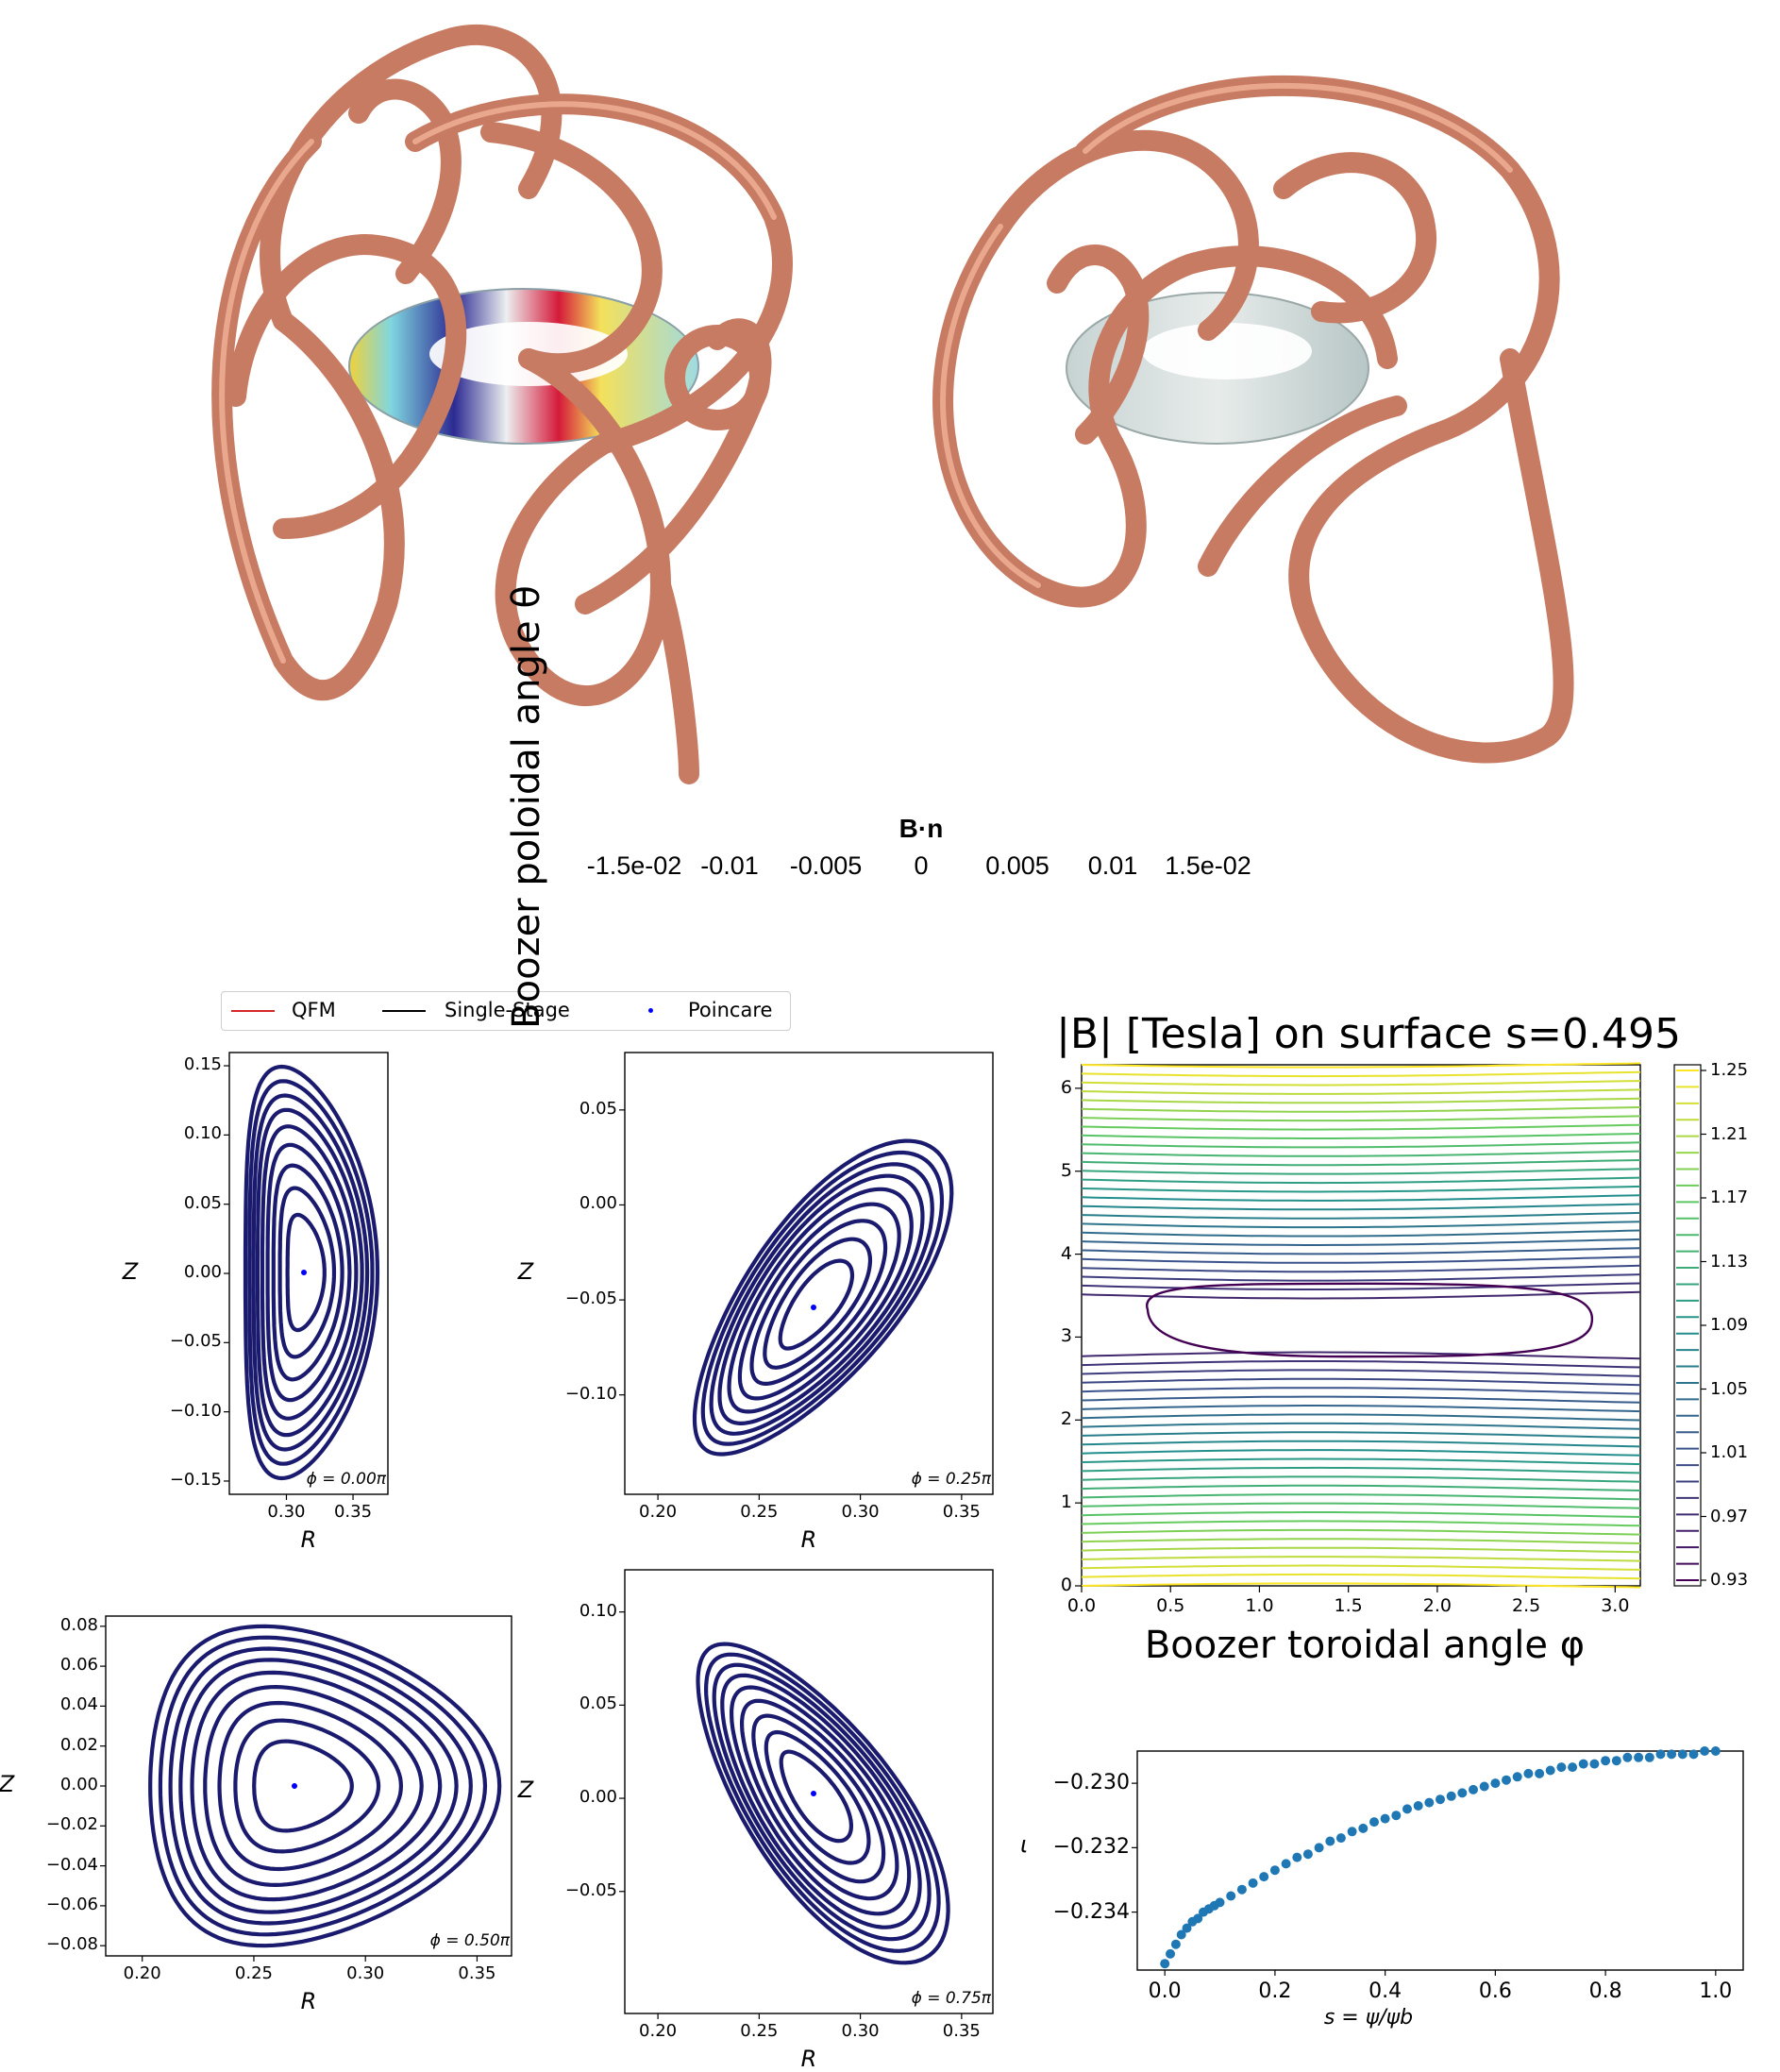 The image size is (1780, 2072). Describe the element at coordinates (130, 1271) in the screenshot. I see `ylabel-0: Z` at that location.